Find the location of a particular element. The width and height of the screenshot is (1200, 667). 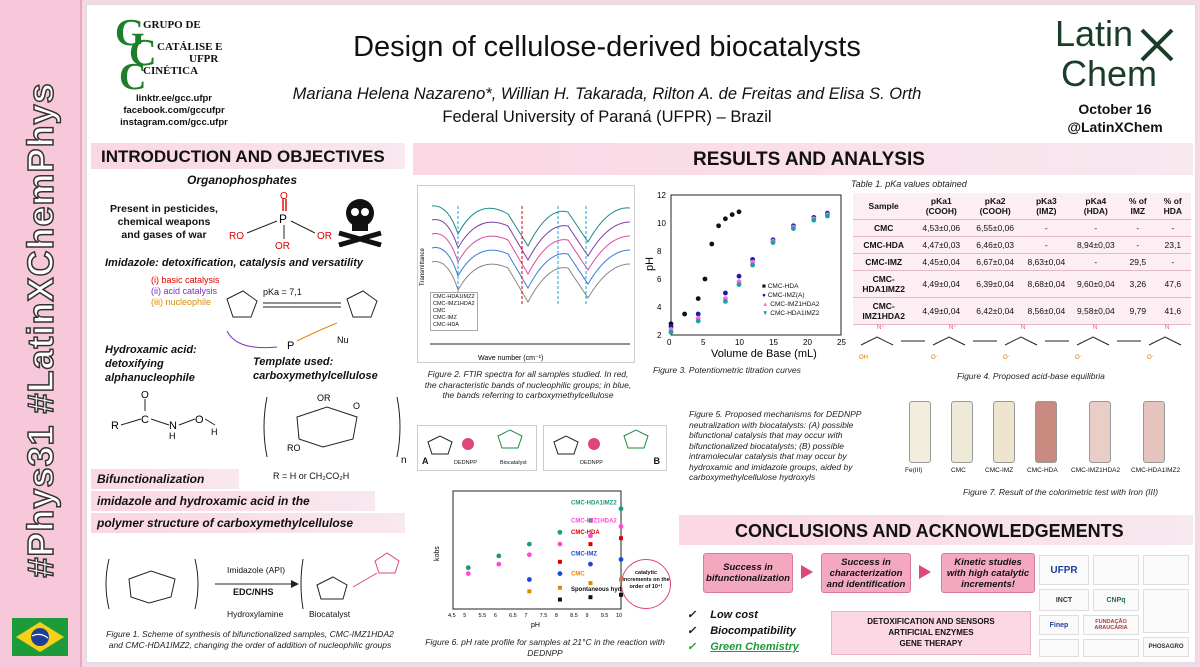

synthesis-scheme is located at coordinates (252, 581).